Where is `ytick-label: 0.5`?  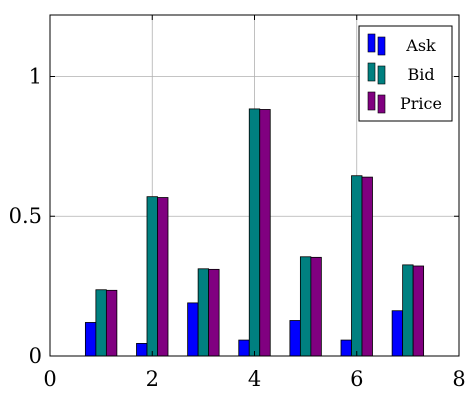 ytick-label: 0.5 is located at coordinates (25, 216).